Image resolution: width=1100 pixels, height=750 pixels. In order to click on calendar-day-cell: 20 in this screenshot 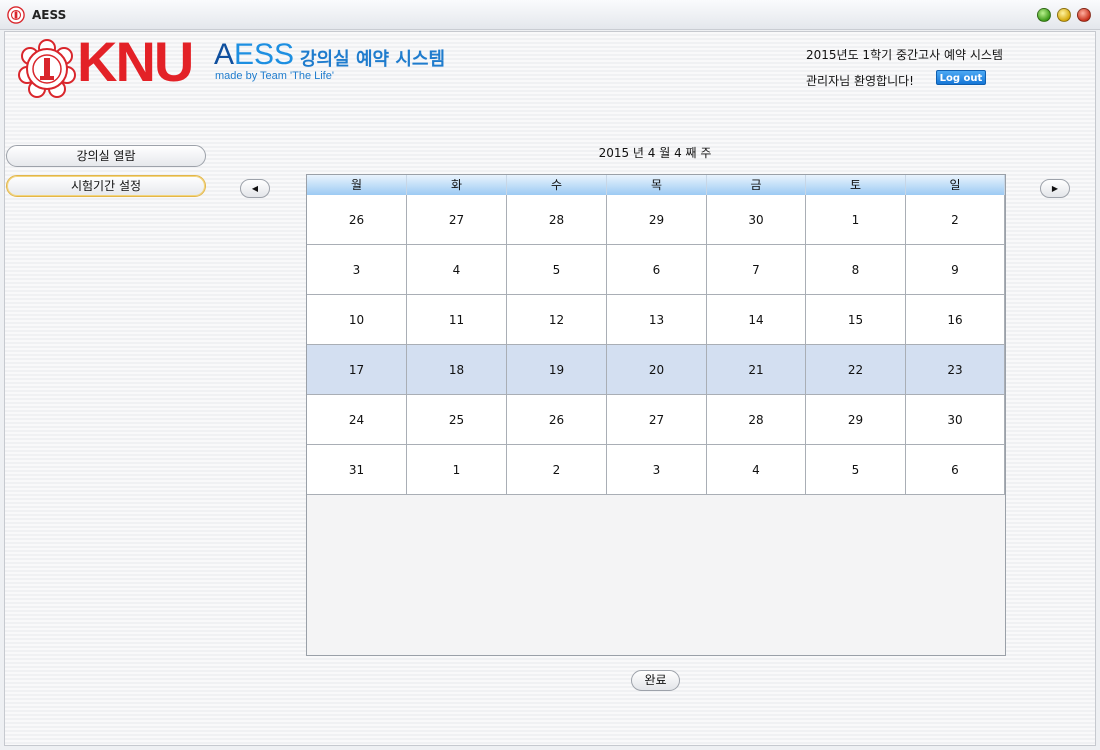, I will do `click(657, 370)`.